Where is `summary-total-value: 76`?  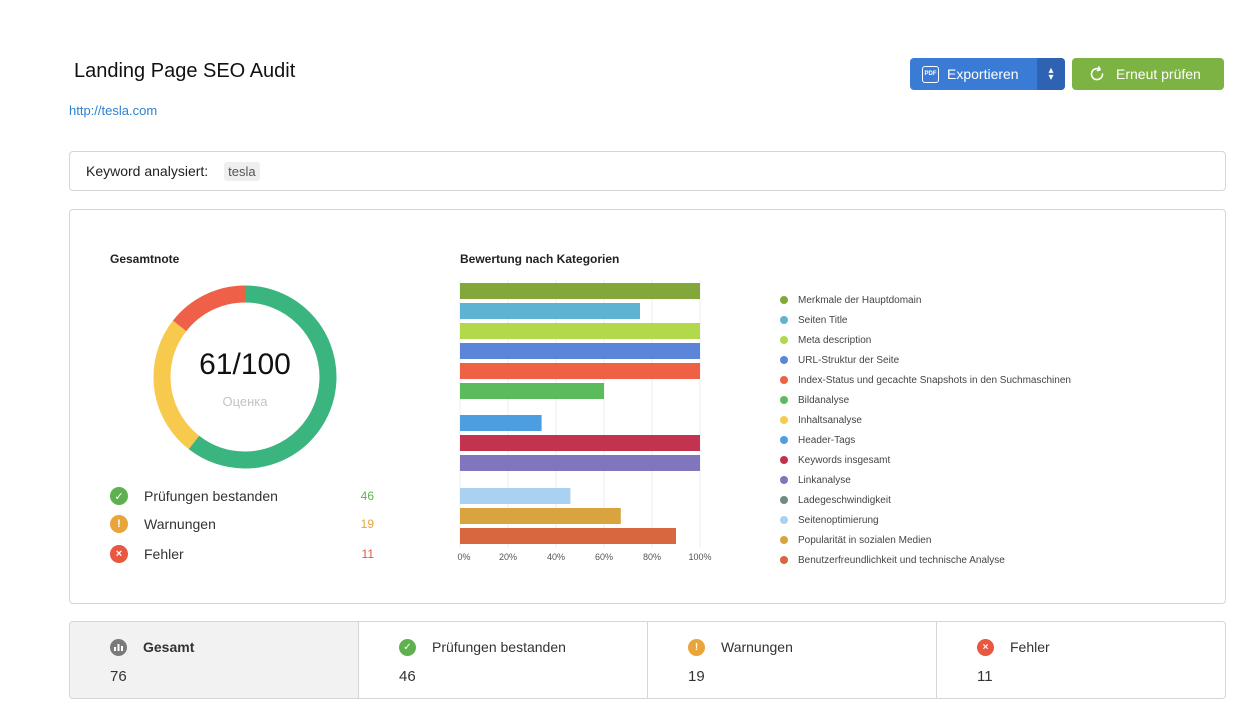
summary-total-value: 76 is located at coordinates (118, 676).